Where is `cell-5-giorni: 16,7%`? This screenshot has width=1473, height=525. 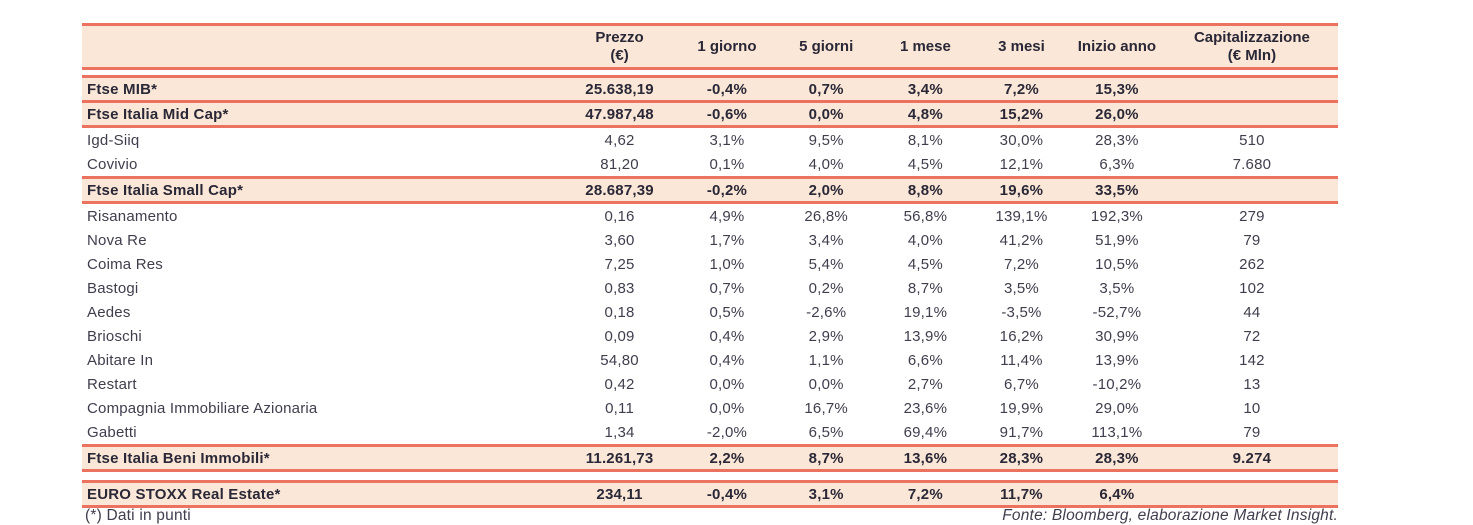
cell-5-giorni: 16,7% is located at coordinates (826, 408).